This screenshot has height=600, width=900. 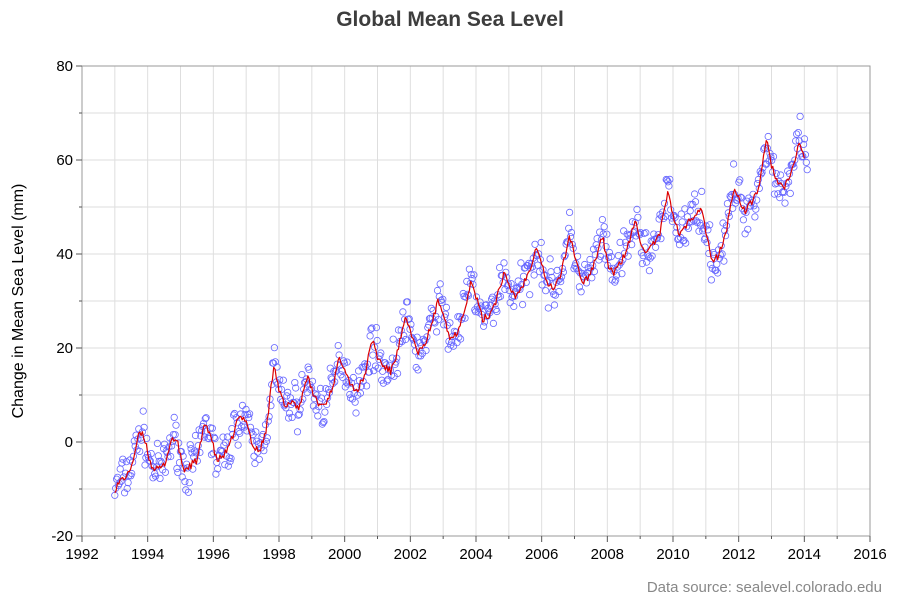 I want to click on data-source-note: Data source: sealevel.colorado.edu, so click(x=764, y=587).